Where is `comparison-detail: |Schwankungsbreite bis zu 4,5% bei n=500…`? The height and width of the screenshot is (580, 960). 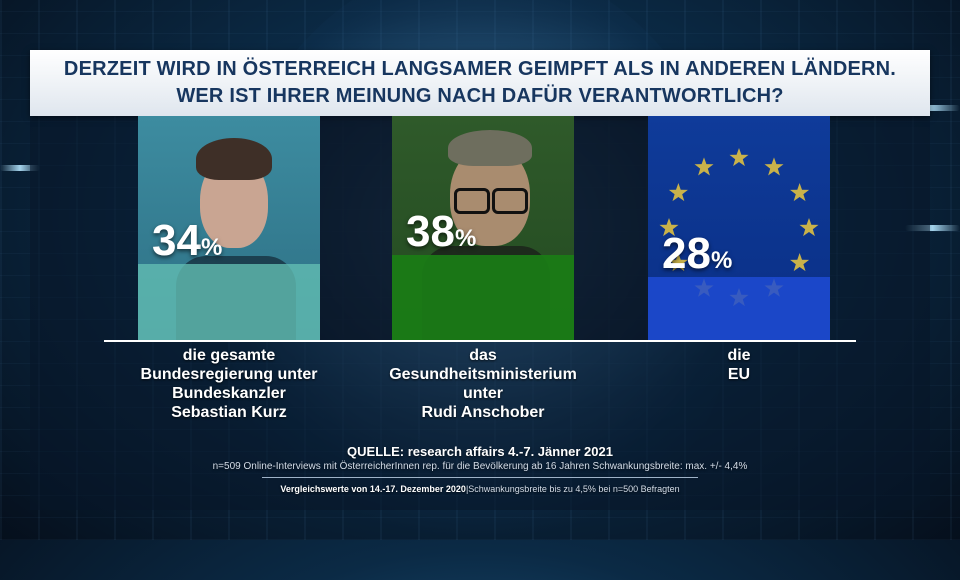 comparison-detail: |Schwankungsbreite bis zu 4,5% bei n=500… is located at coordinates (572, 489).